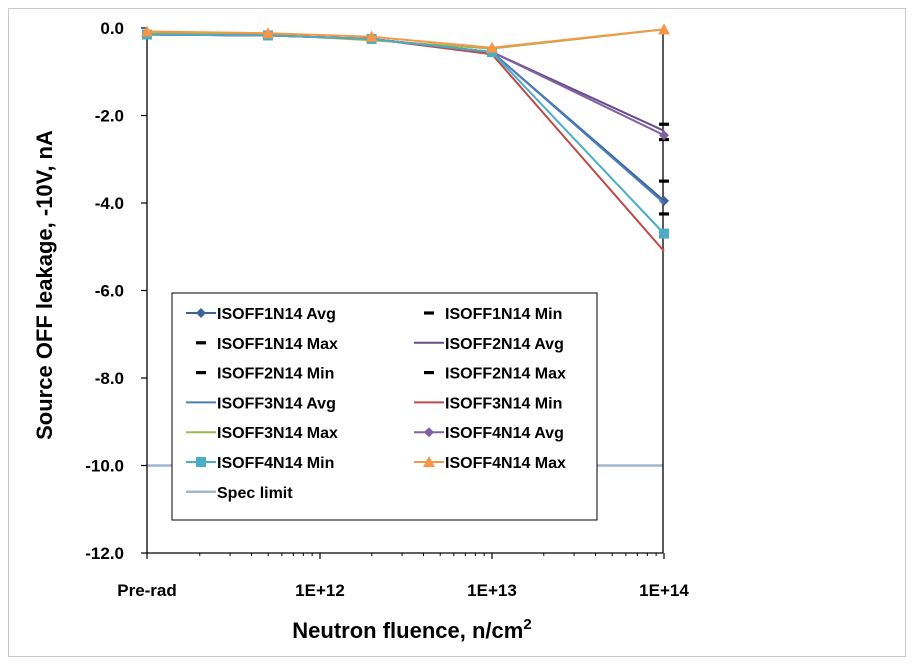  Describe the element at coordinates (320, 590) in the screenshot. I see `x-tick-label: 1E+12` at that location.